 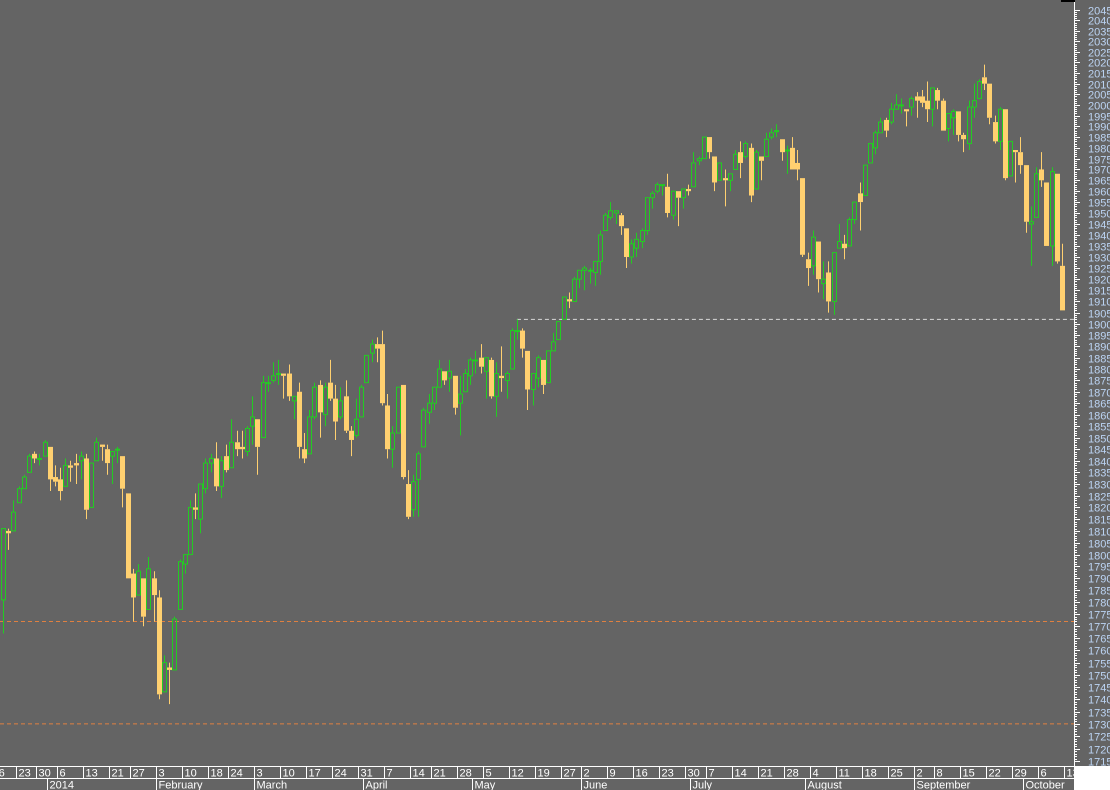 I want to click on y-tick-label: 2025, so click(x=1099, y=54).